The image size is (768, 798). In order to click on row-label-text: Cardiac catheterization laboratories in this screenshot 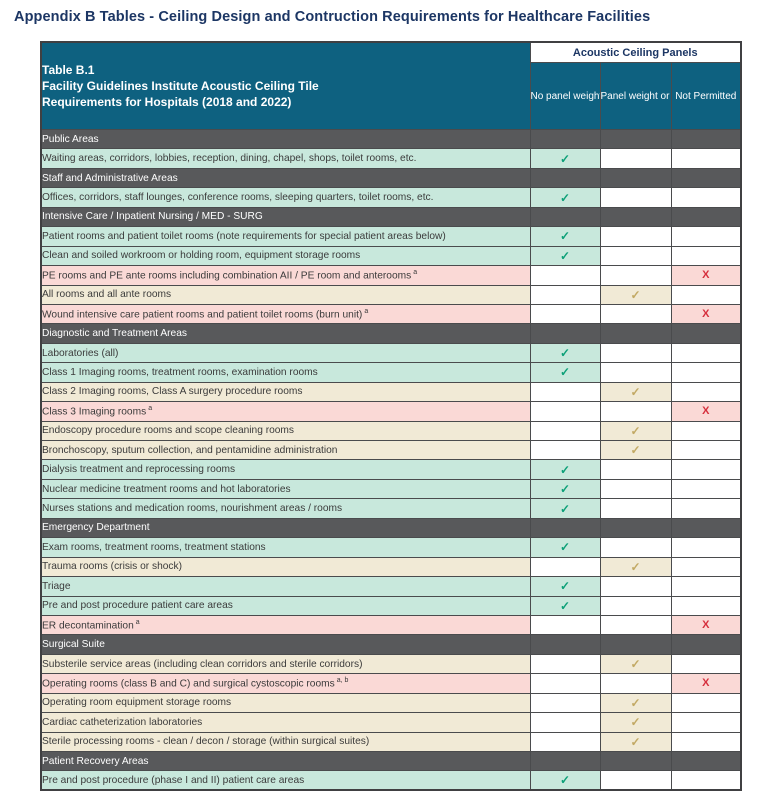, I will do `click(122, 722)`.